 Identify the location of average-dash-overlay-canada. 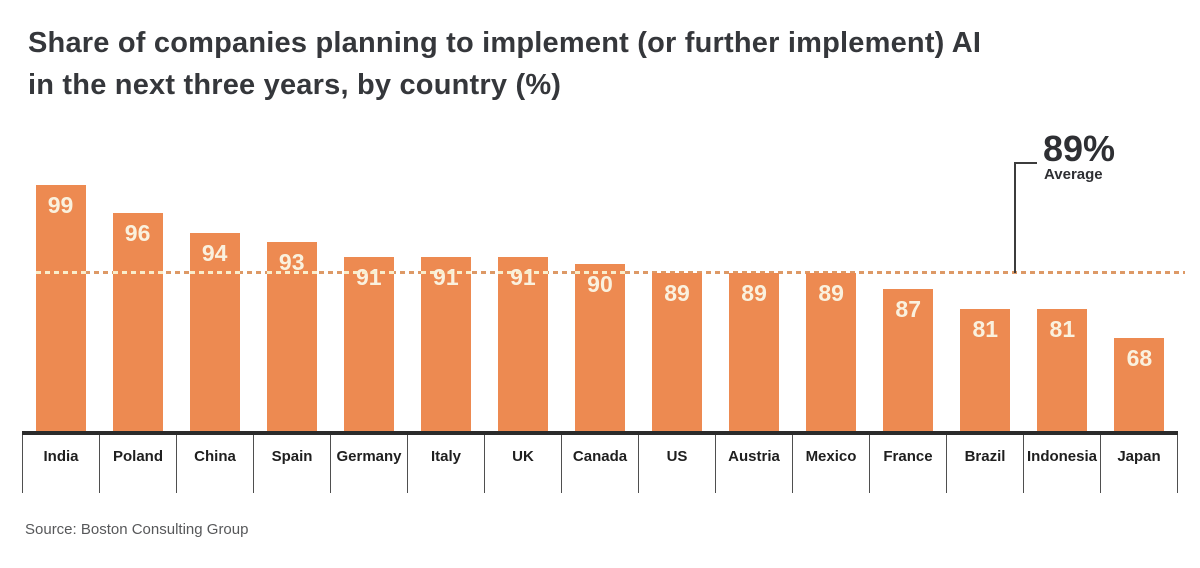
(599, 272).